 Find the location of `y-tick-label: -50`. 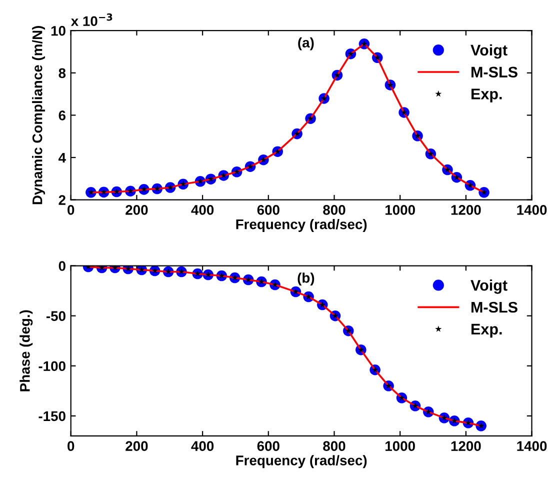

y-tick-label: -50 is located at coordinates (56, 316).